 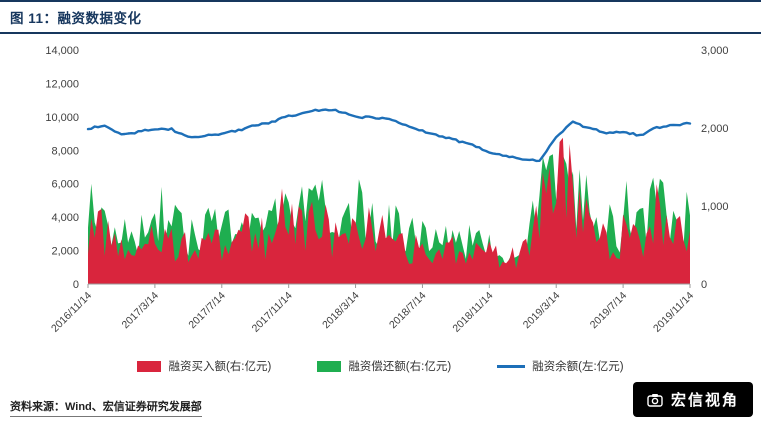 What do you see at coordinates (715, 51) in the screenshot?
I see `svg-text: 3,000` at bounding box center [715, 51].